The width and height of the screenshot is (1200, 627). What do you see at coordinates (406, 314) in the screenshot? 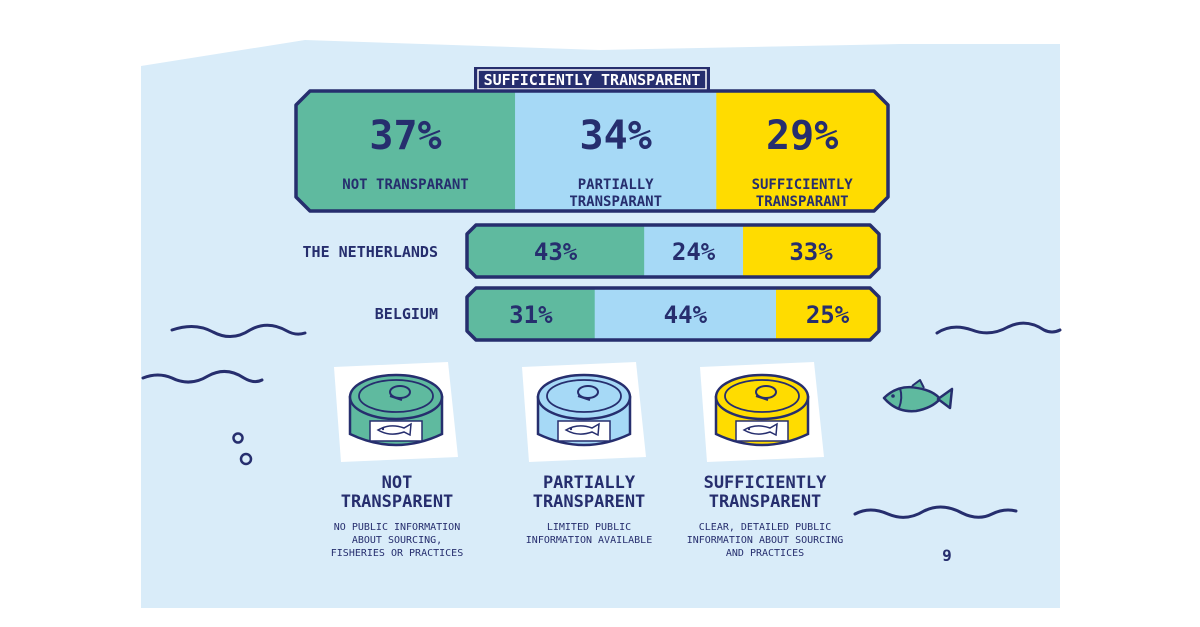
I see `category-label-belgium: BELGIUM` at bounding box center [406, 314].